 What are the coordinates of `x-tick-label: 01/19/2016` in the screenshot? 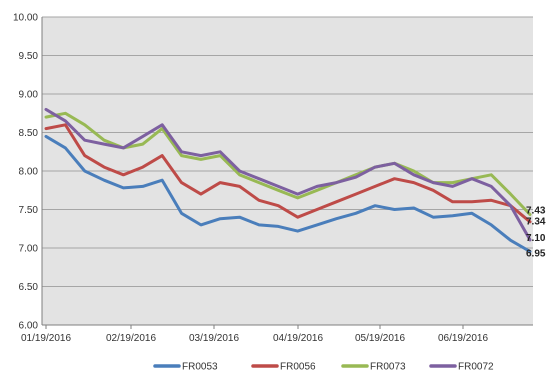 It's located at (46, 338).